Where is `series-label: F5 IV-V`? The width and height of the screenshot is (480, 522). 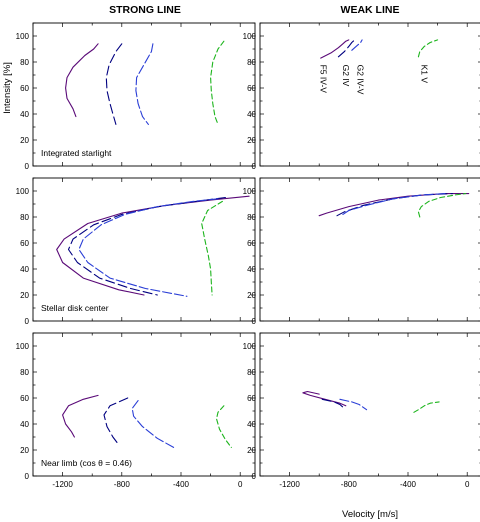 series-label: F5 IV-V is located at coordinates (324, 79).